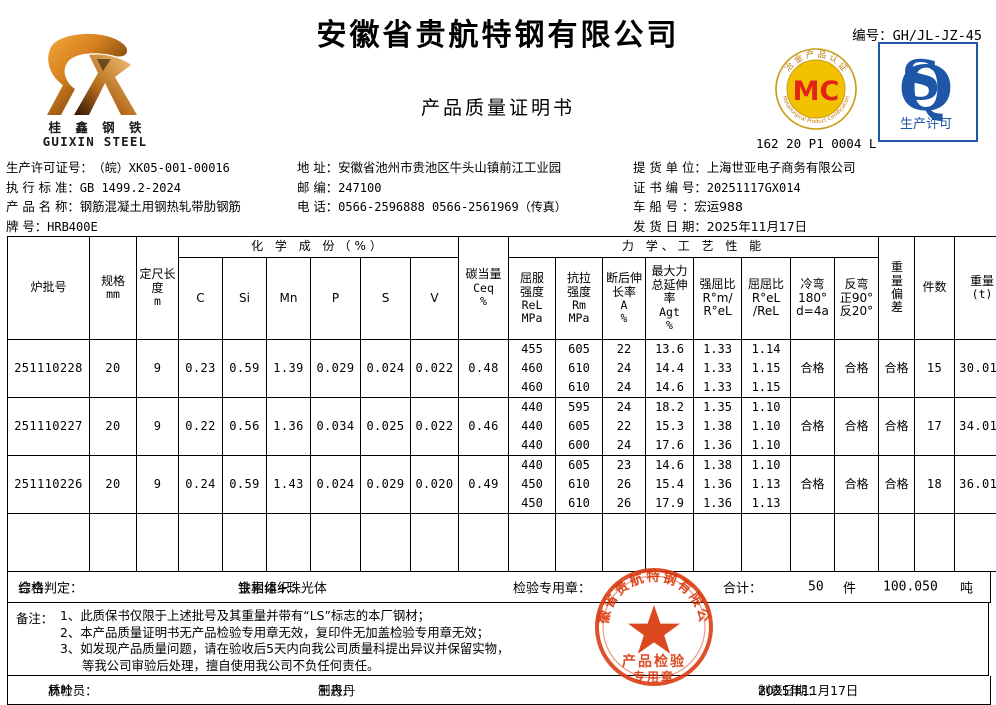 The width and height of the screenshot is (996, 705). What do you see at coordinates (289, 543) in the screenshot?
I see `cell-mn` at bounding box center [289, 543].